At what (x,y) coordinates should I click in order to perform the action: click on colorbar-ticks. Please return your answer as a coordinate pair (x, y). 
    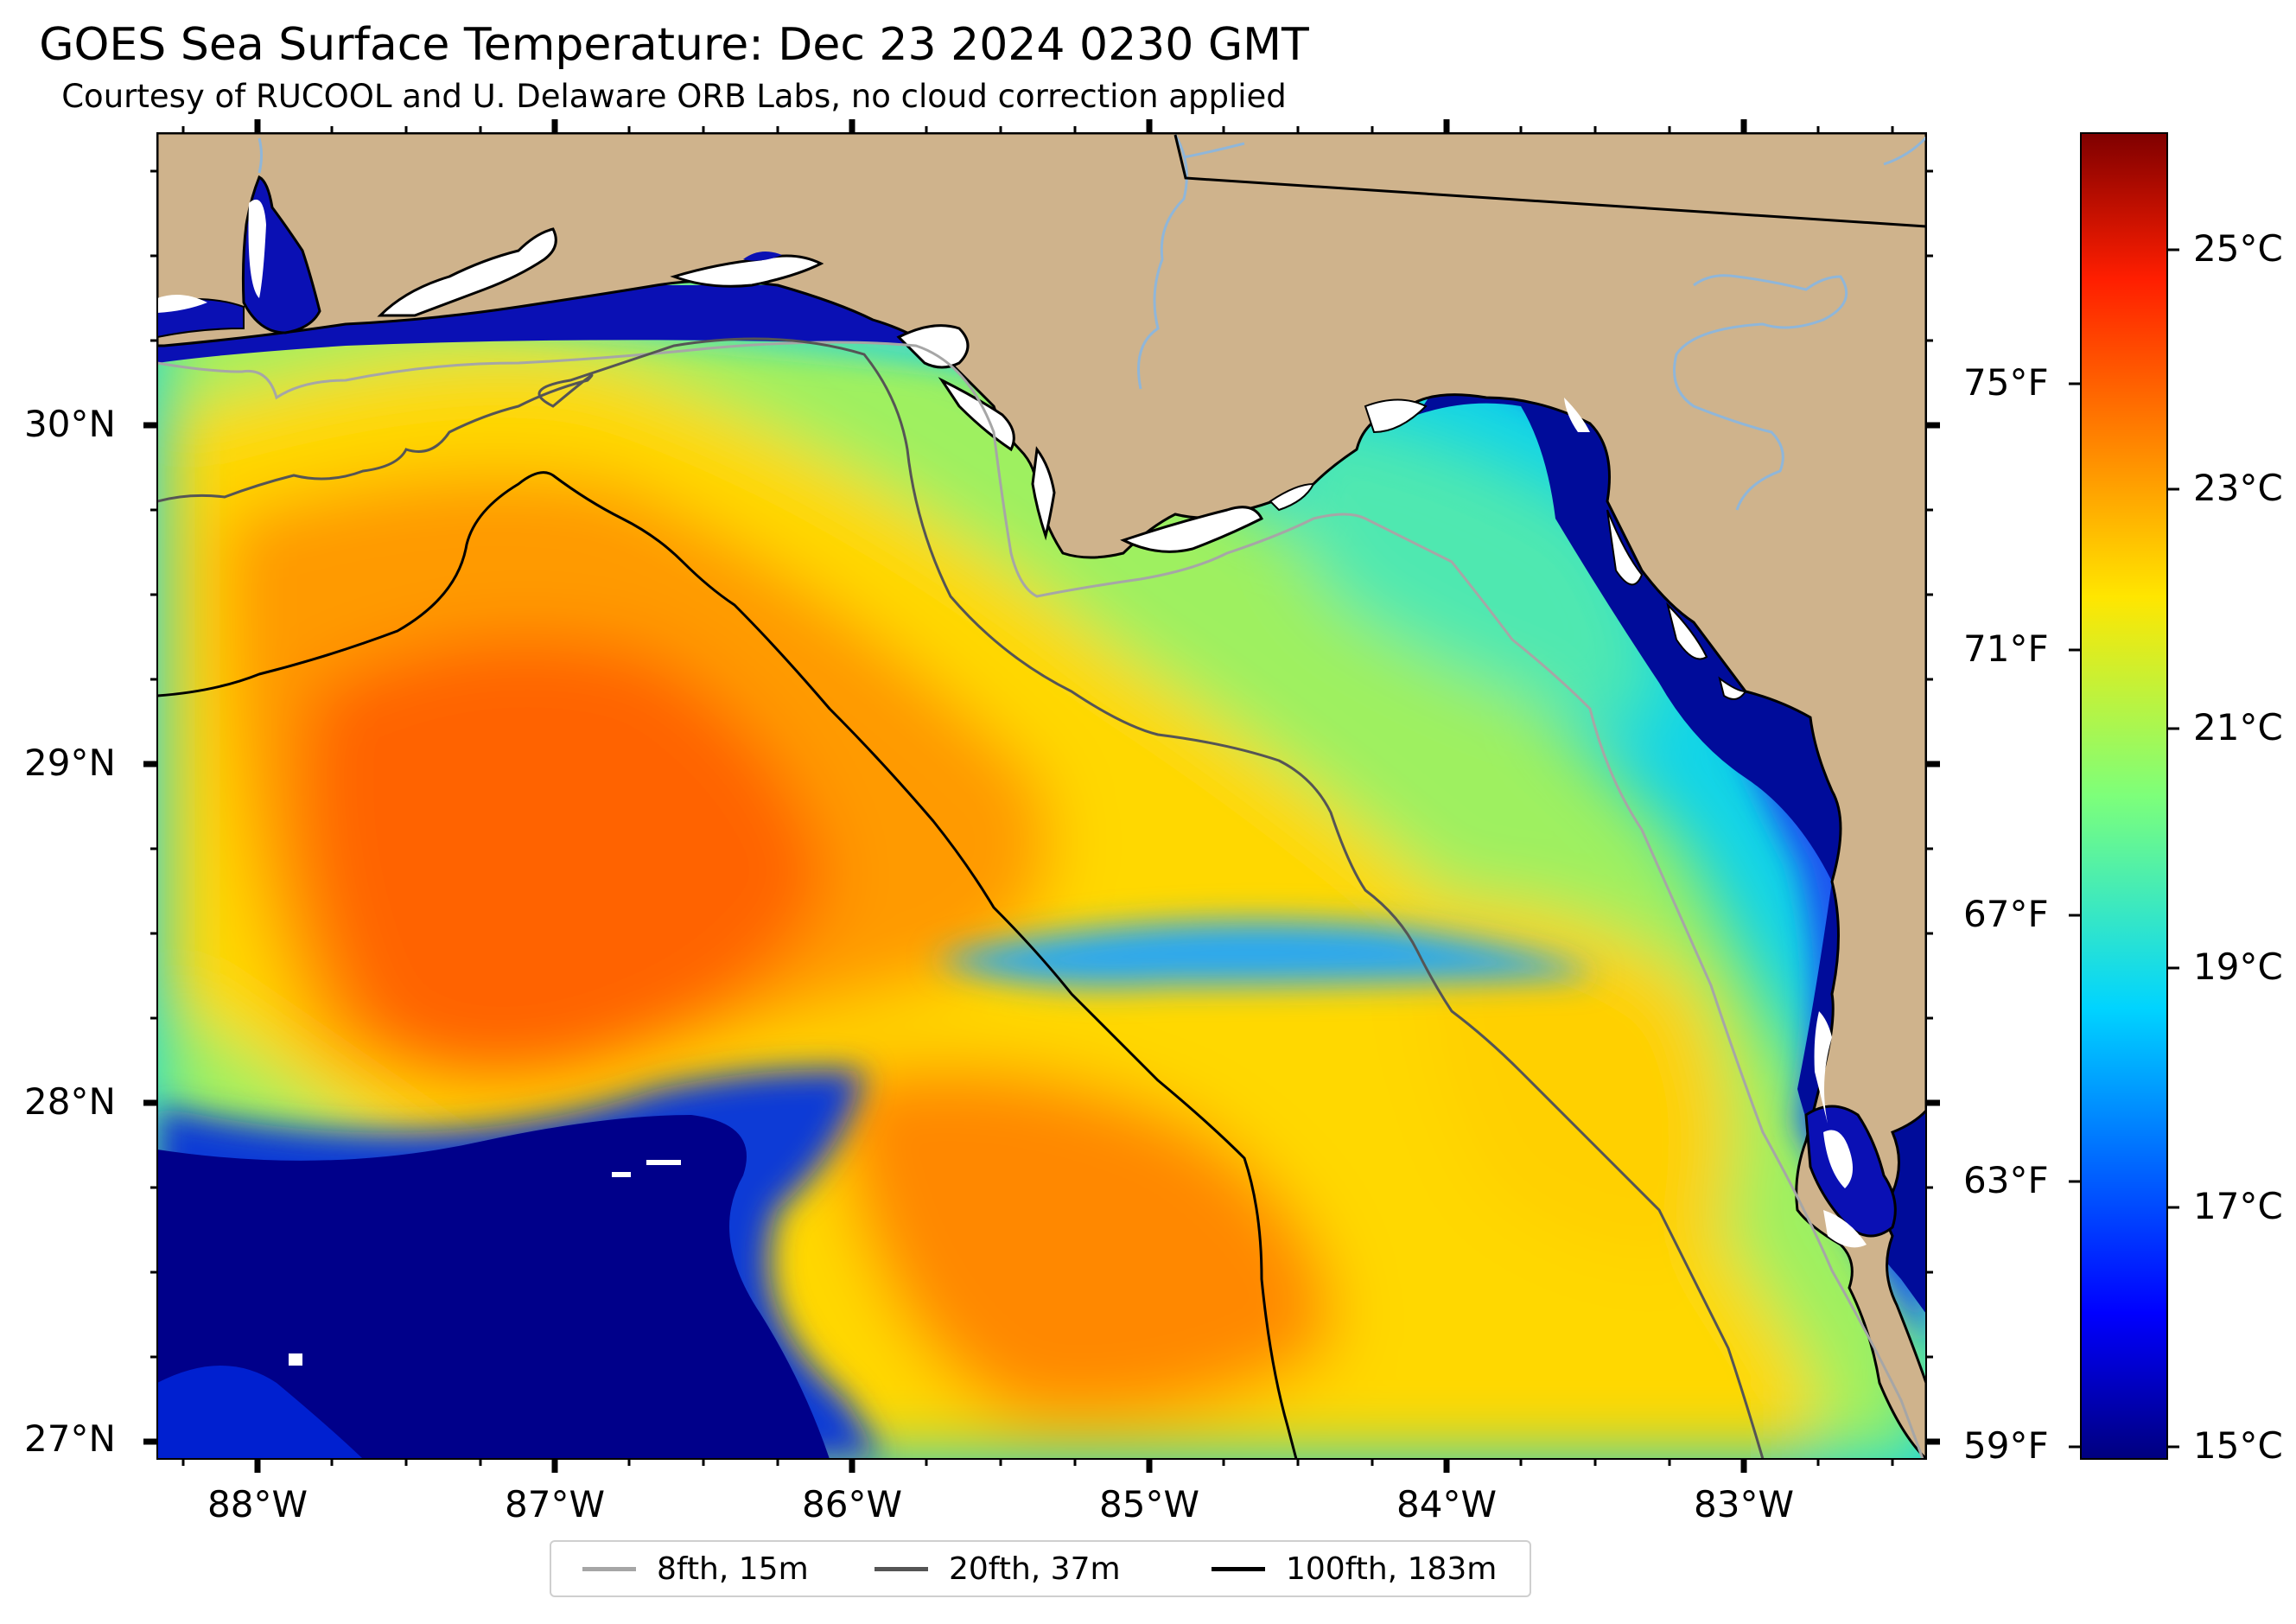
    Looking at the image, I should click on (2124, 848).